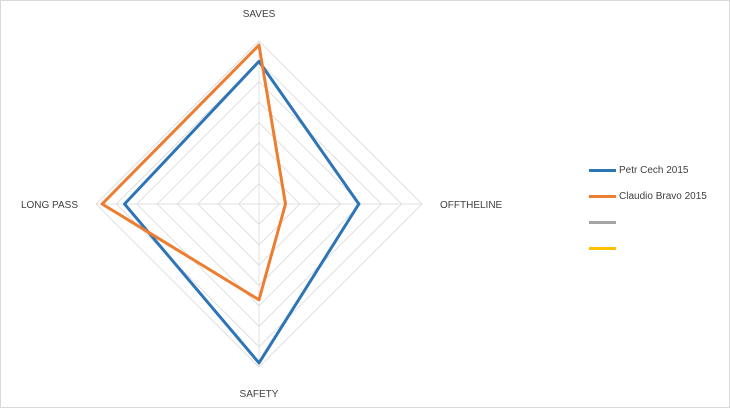  I want to click on legend-item-petr-cech-2015: Petr Cech 2015, so click(659, 170).